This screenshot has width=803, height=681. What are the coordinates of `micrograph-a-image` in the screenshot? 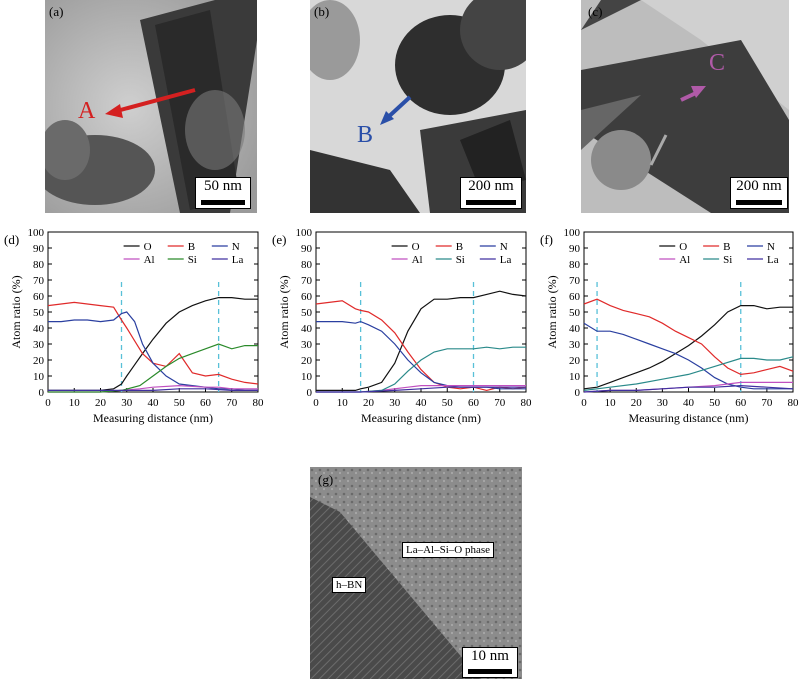 It's located at (151, 106).